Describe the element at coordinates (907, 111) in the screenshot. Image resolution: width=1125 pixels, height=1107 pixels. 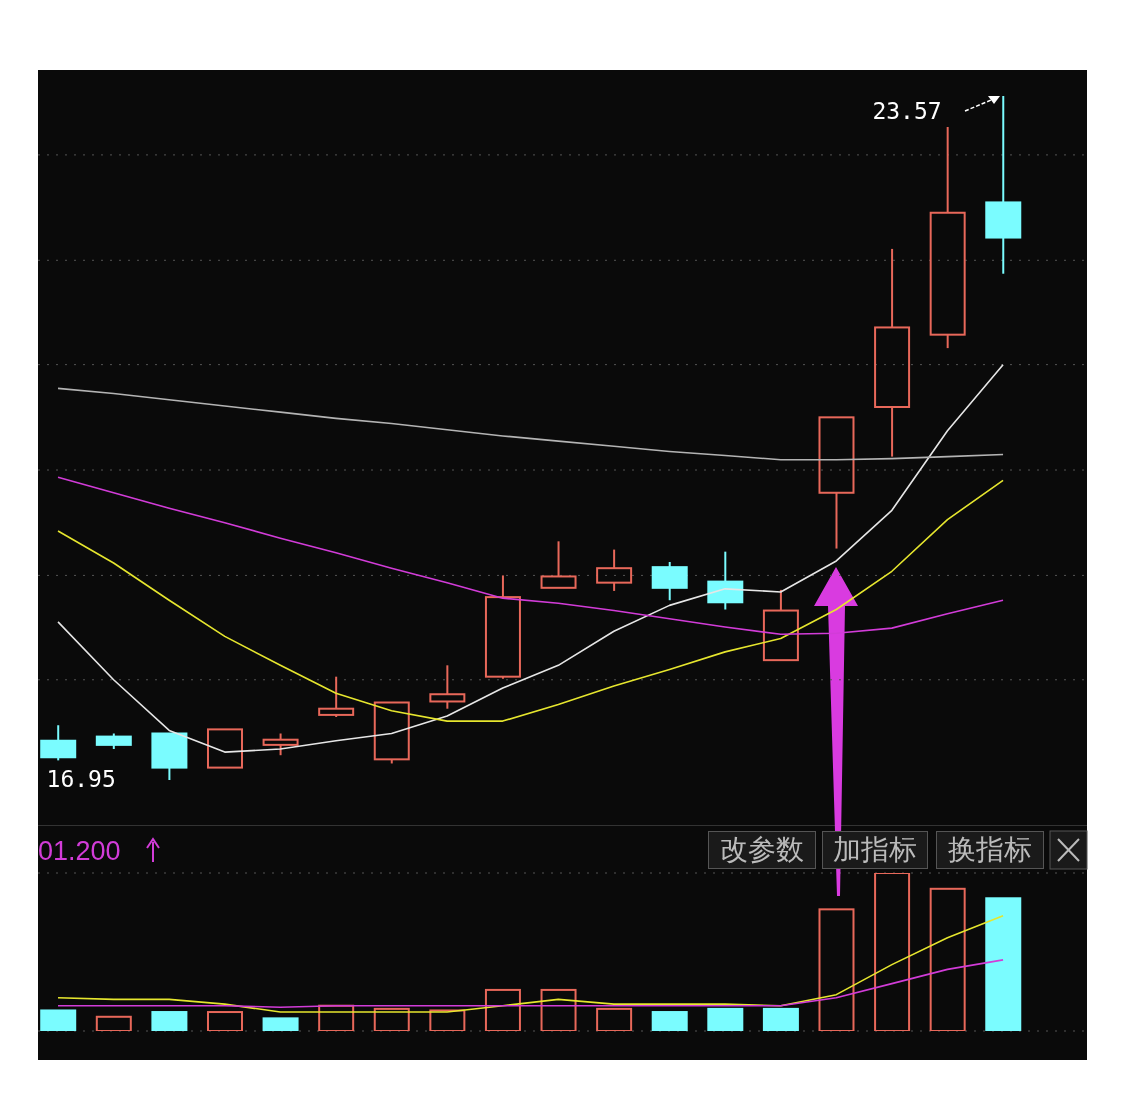
I see `annotation: 23.57` at that location.